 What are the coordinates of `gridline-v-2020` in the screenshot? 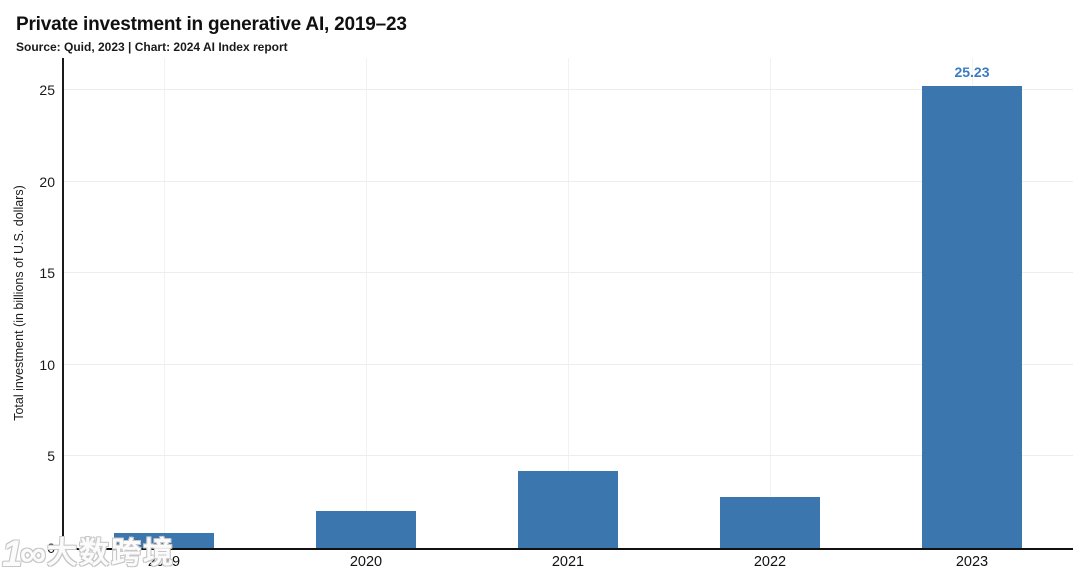 It's located at (366, 303).